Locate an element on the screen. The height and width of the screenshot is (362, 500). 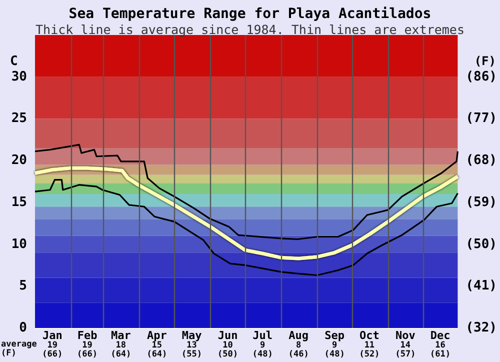
x-tick-label: Jul 9 (48) is located at coordinates (262, 344).